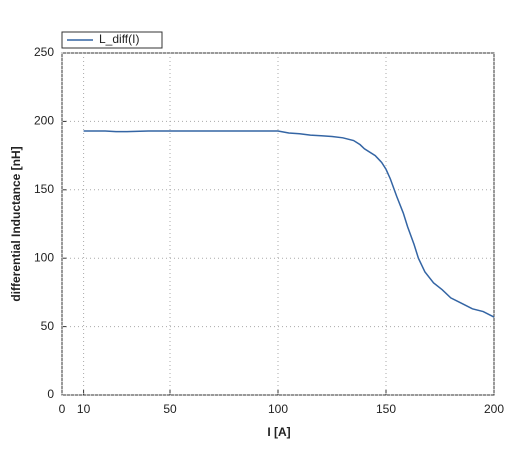 Image resolution: width=516 pixels, height=455 pixels. What do you see at coordinates (50, 394) in the screenshot?
I see `y-tick-label: 0` at bounding box center [50, 394].